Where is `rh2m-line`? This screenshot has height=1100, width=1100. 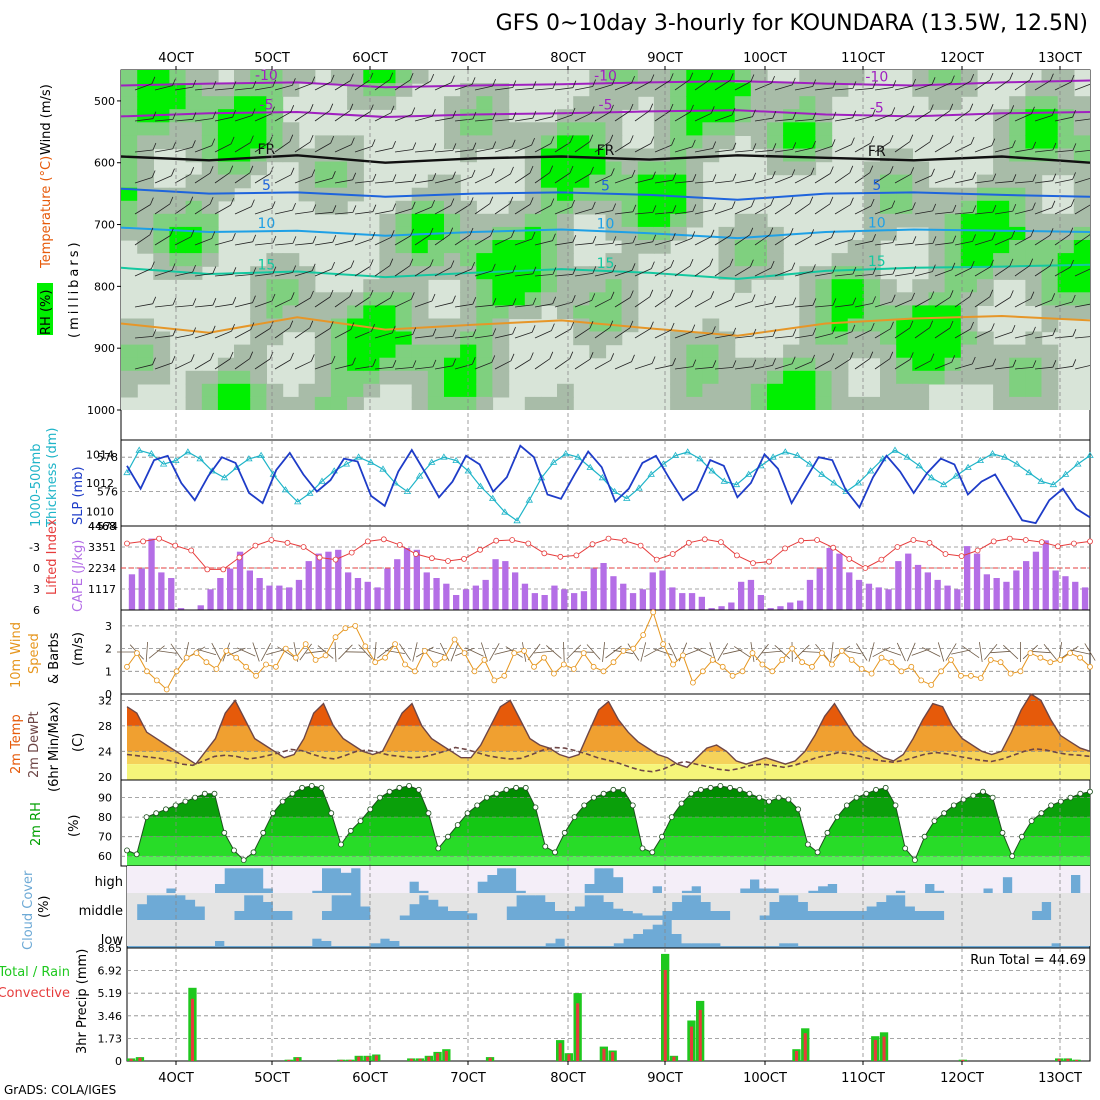 rh2m-line is located at coordinates (608, 823).